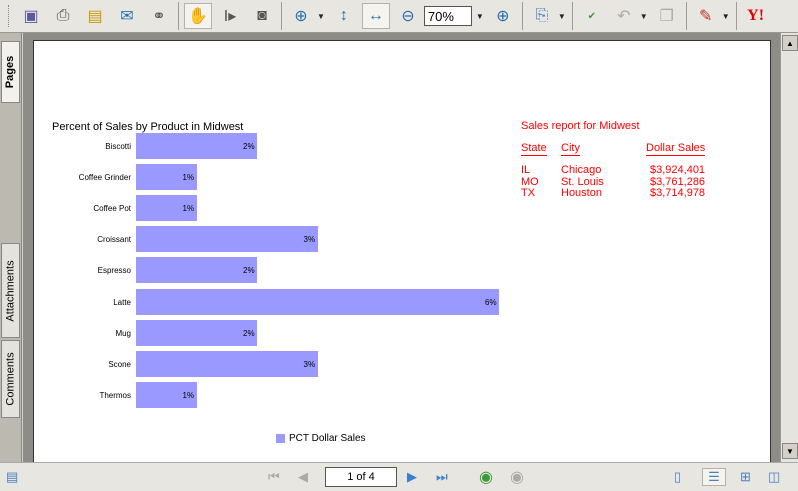 The image size is (798, 491). What do you see at coordinates (756, 15) in the screenshot?
I see `yahoo-icon: Y!` at bounding box center [756, 15].